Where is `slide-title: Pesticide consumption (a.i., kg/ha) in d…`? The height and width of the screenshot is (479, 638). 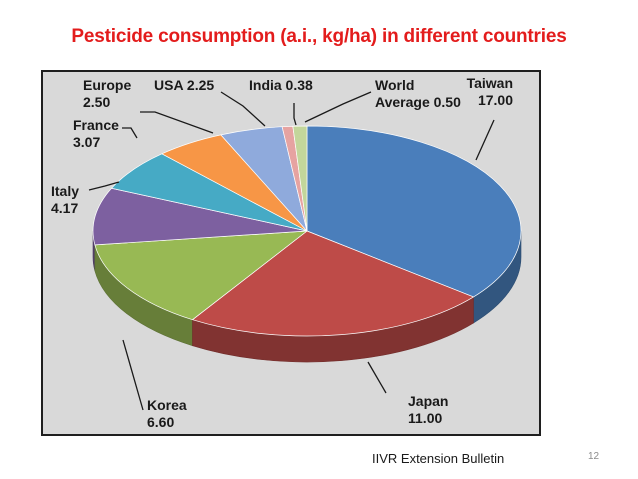 slide-title: Pesticide consumption (a.i., kg/ha) in d… is located at coordinates (319, 36).